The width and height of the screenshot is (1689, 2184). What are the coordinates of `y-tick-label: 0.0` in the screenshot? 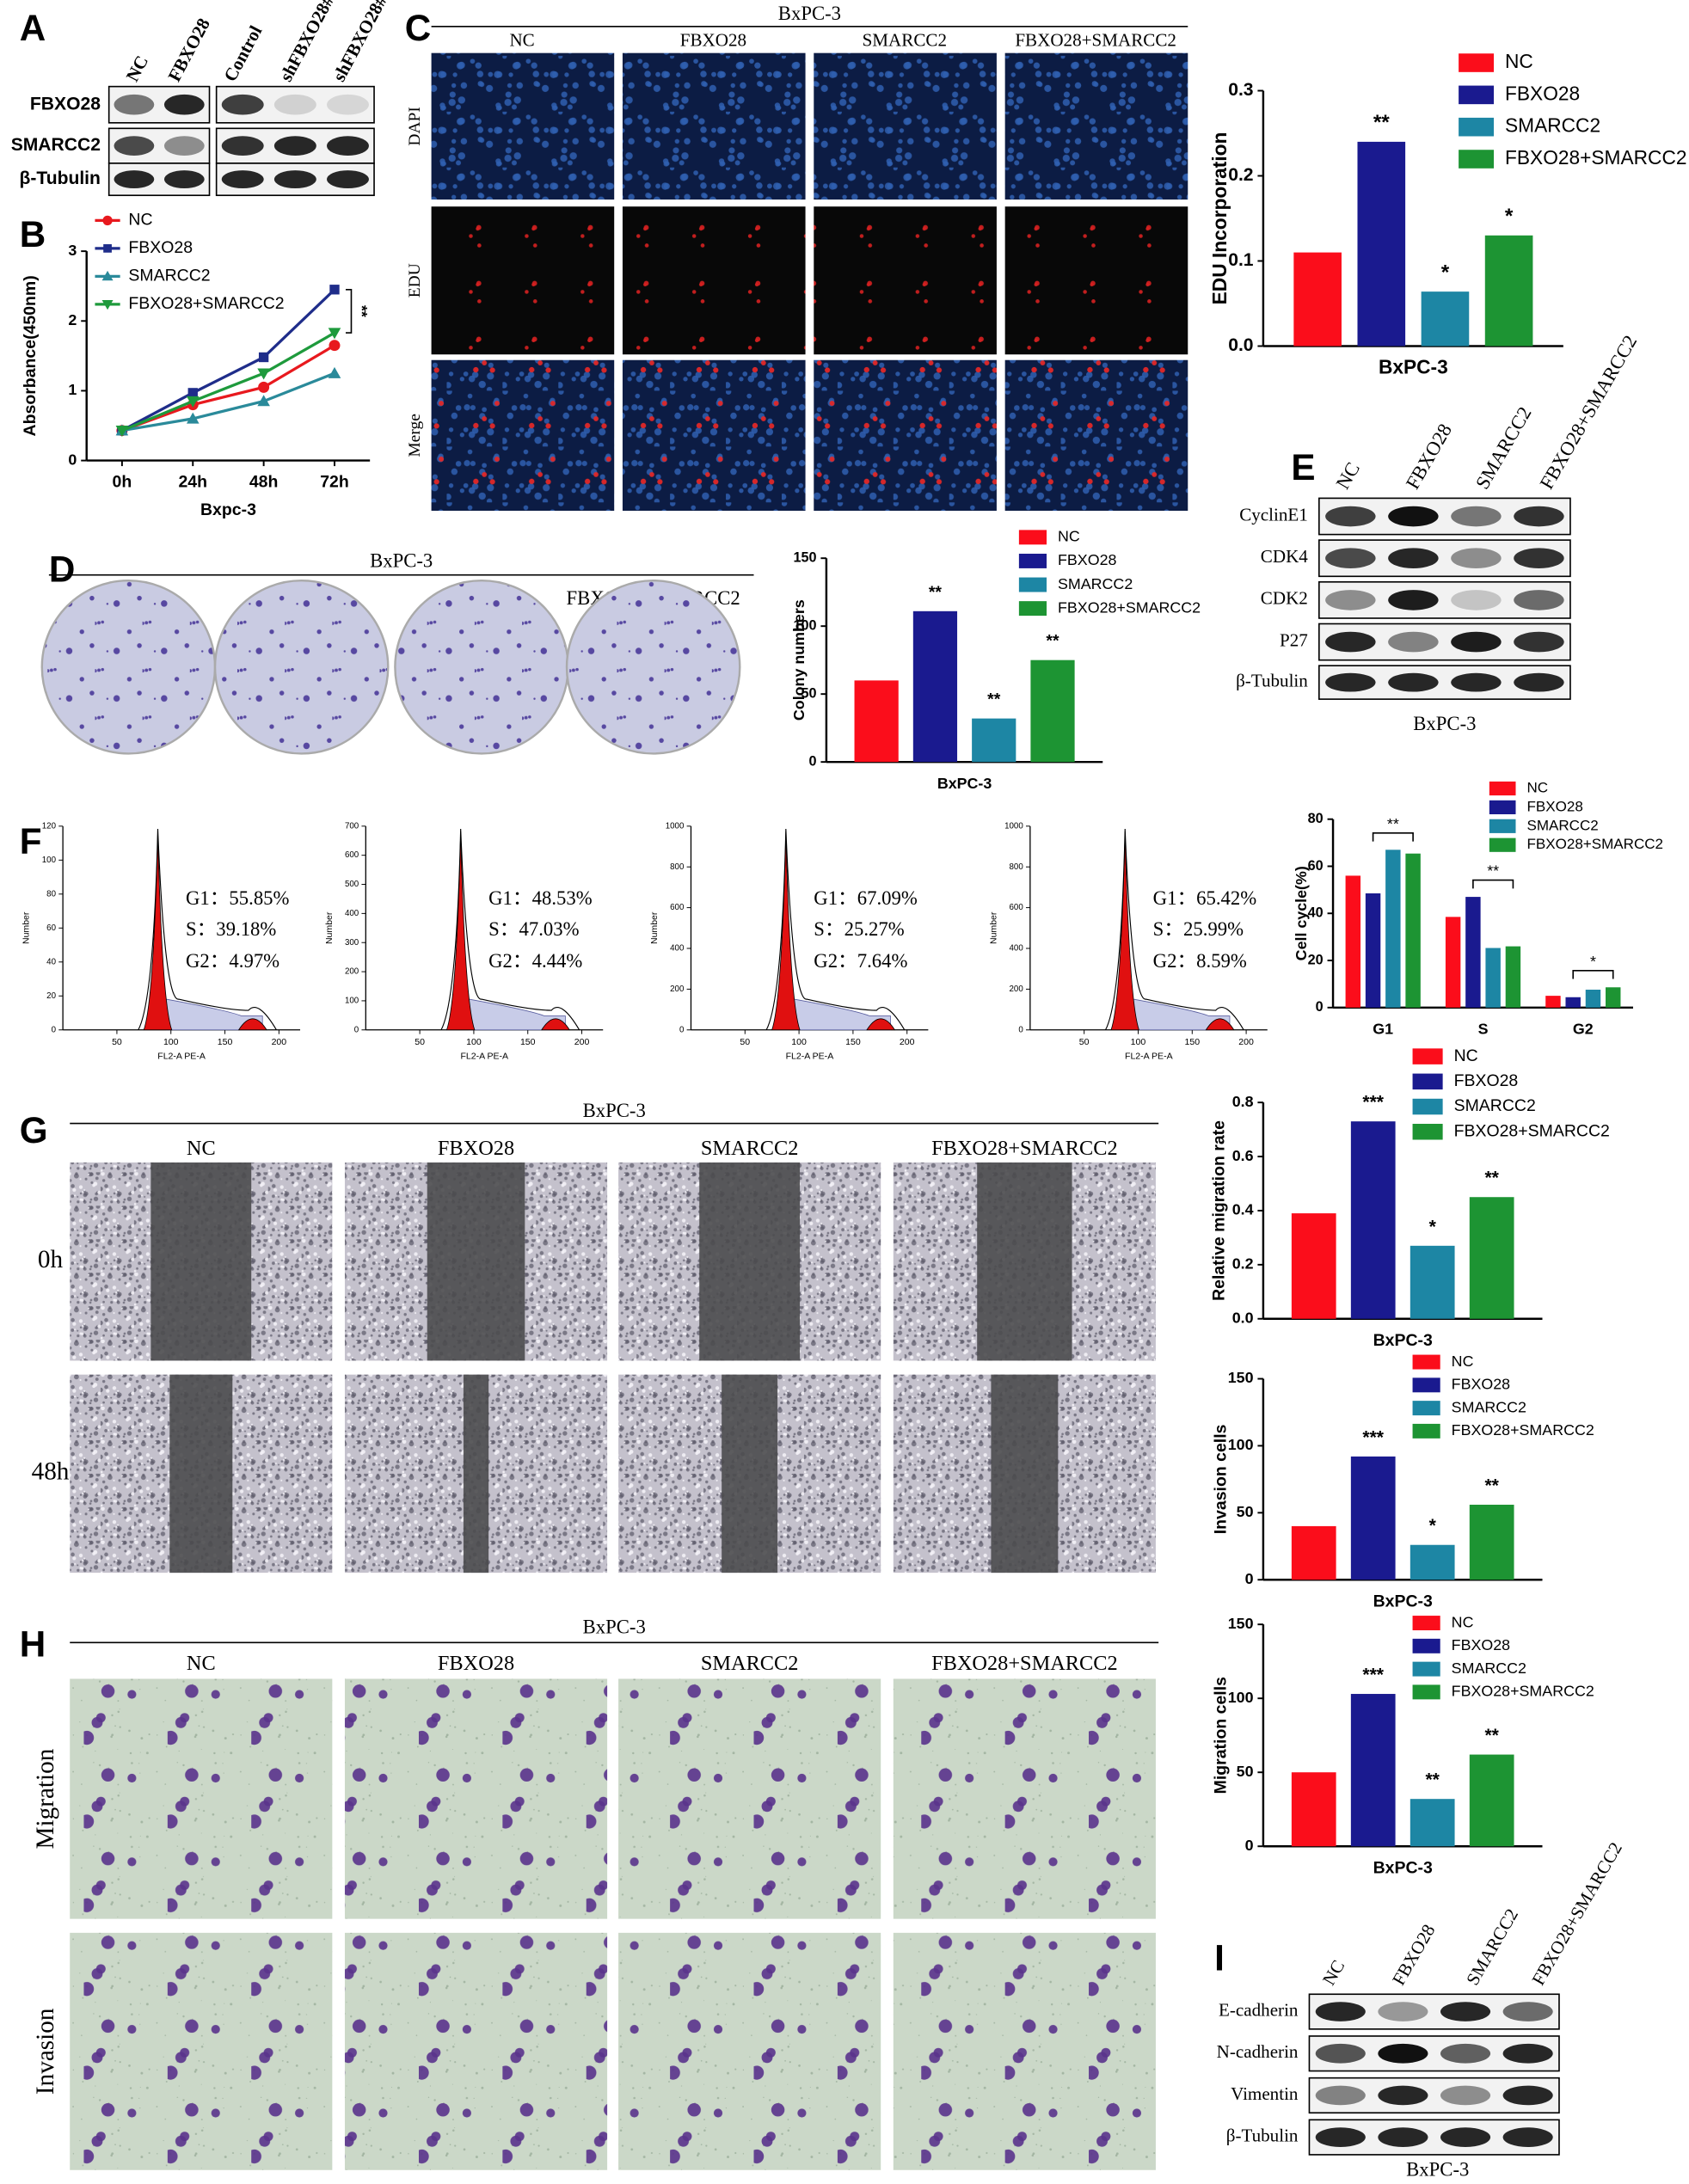 It's located at (1243, 1317).